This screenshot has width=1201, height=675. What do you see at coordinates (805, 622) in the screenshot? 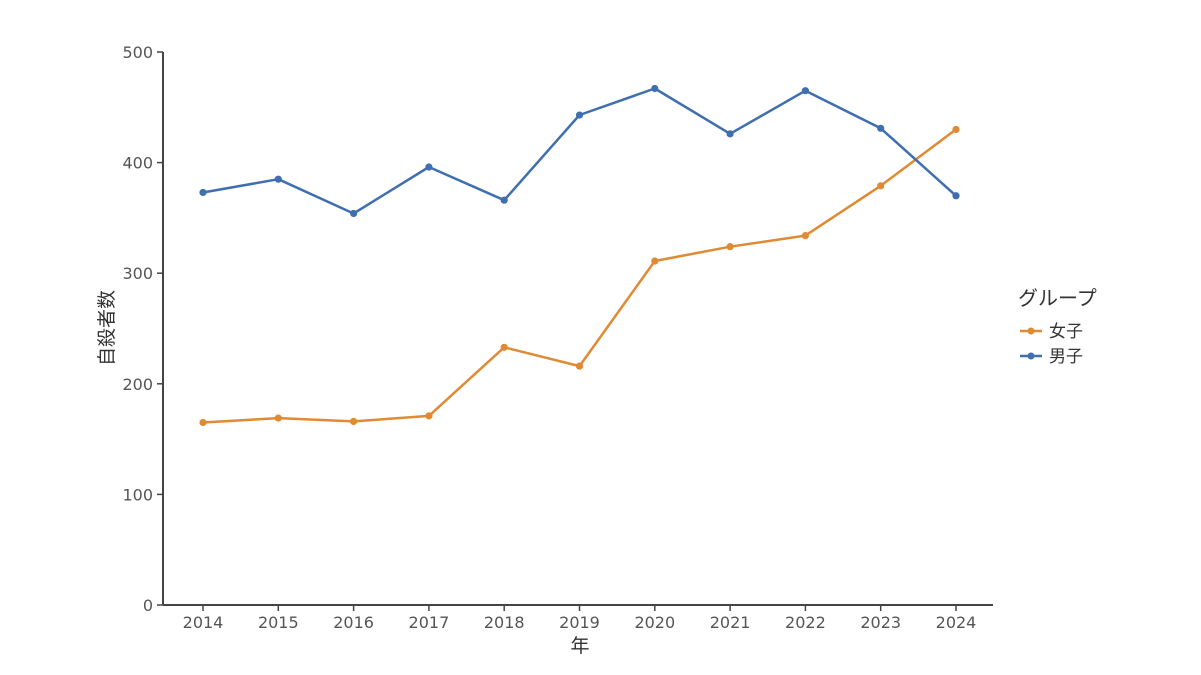
I see `x-tick-label: 2022` at bounding box center [805, 622].